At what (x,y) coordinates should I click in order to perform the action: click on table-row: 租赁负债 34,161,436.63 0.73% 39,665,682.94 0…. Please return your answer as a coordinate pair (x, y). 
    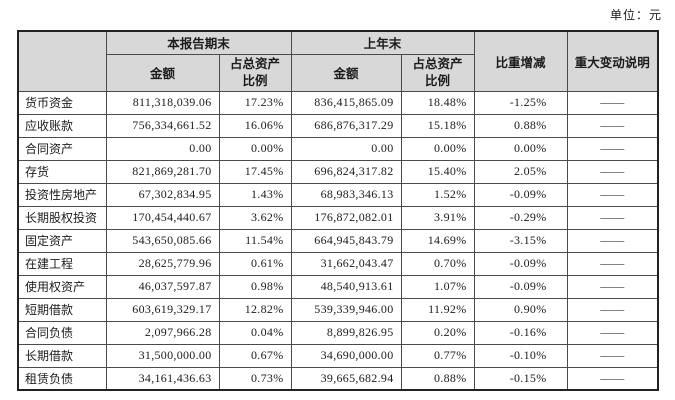
    Looking at the image, I should click on (338, 378).